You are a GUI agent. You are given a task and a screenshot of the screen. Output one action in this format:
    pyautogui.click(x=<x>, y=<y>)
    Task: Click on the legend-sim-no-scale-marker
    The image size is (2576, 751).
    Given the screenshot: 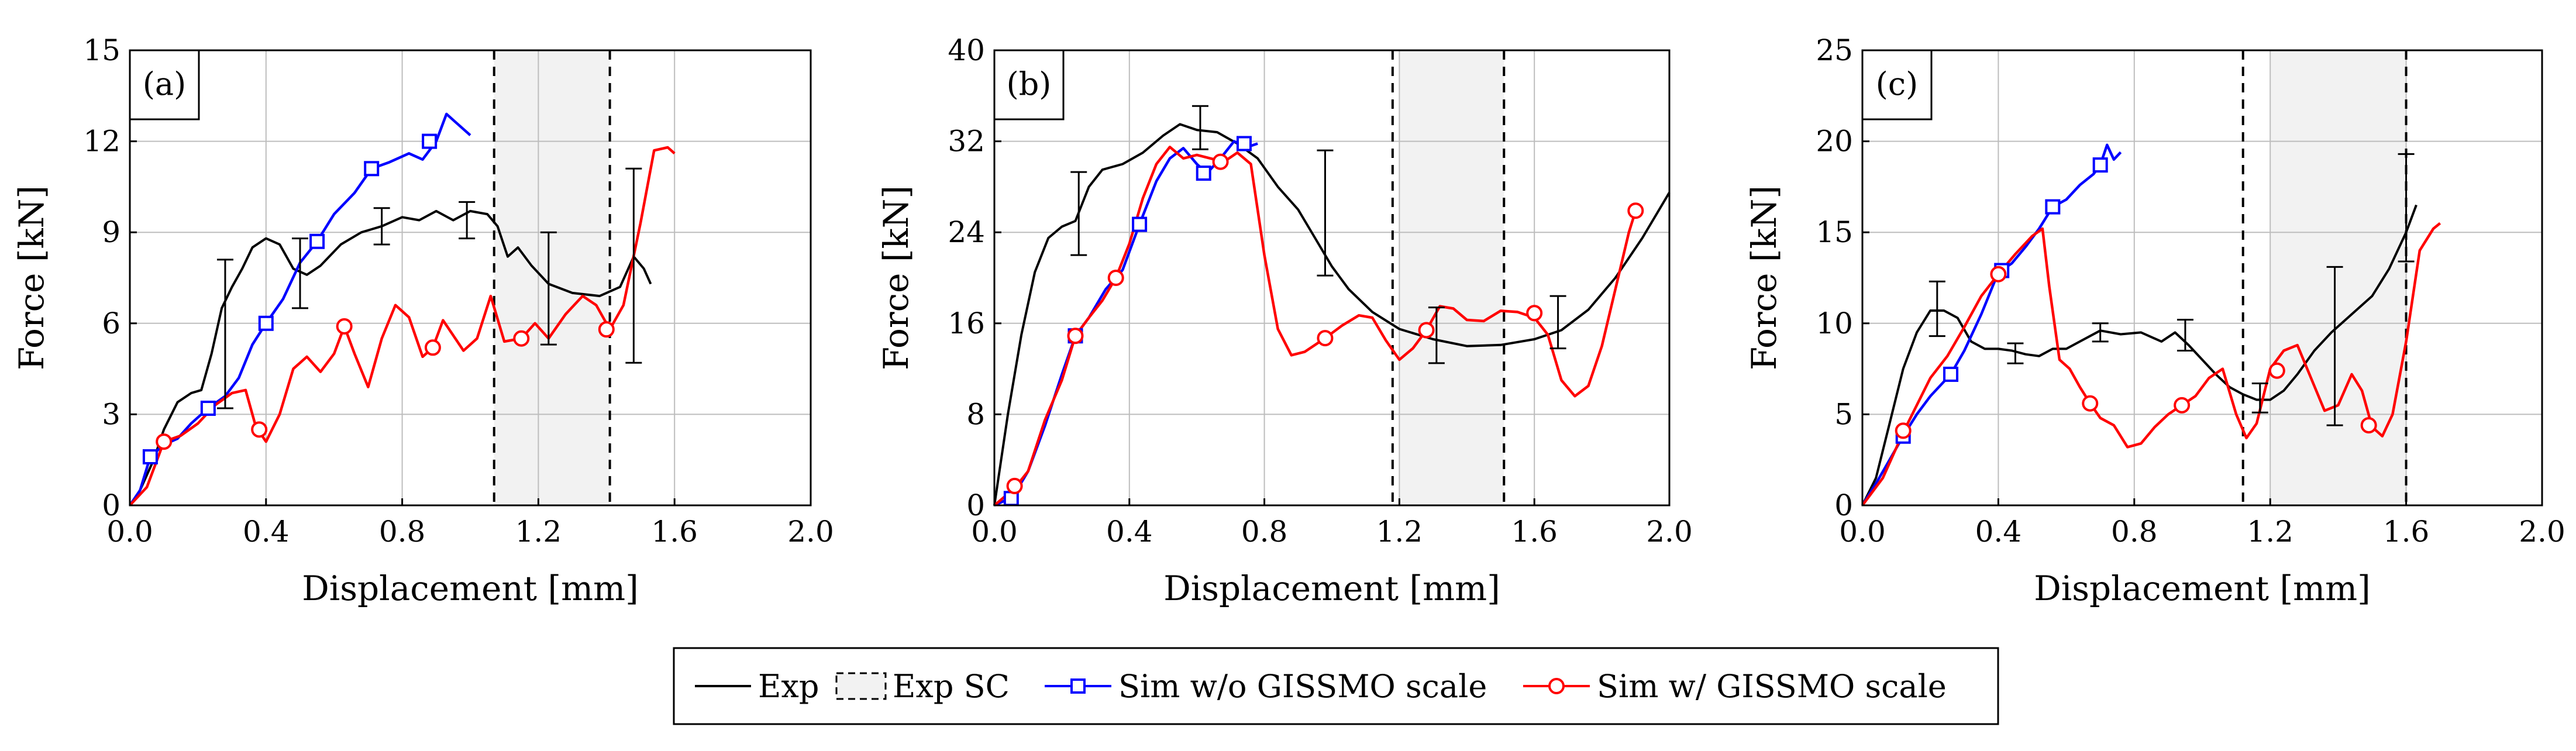 What is the action you would take?
    pyautogui.click(x=1078, y=686)
    